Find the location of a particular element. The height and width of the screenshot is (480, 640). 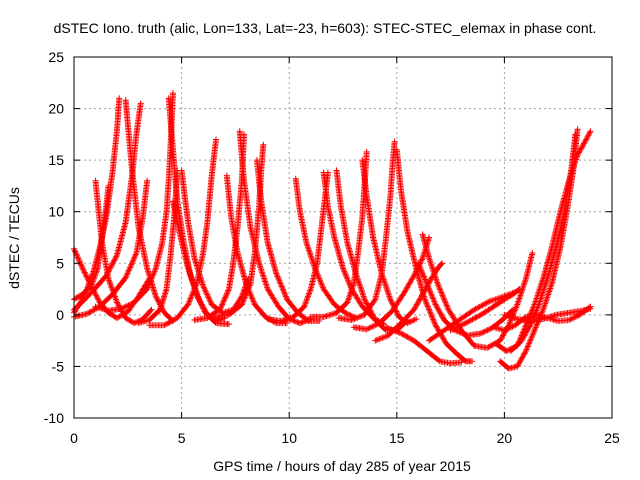

x-tick-label: 5 is located at coordinates (182, 438).